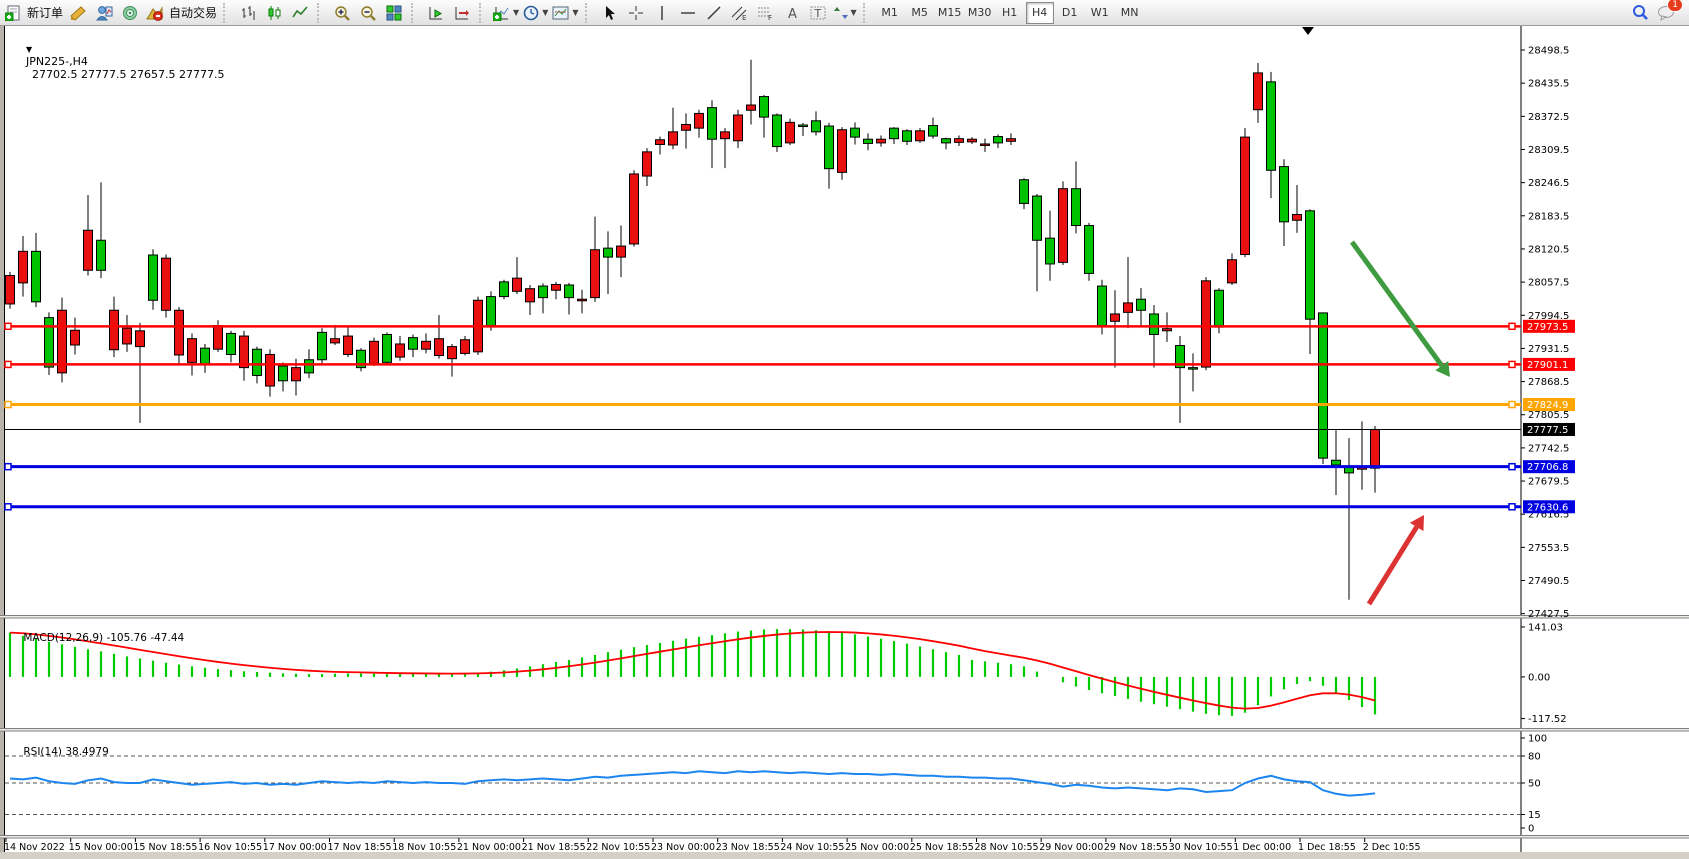 The height and width of the screenshot is (859, 1689). What do you see at coordinates (565, 12) in the screenshot?
I see `templates-button: ▼` at bounding box center [565, 12].